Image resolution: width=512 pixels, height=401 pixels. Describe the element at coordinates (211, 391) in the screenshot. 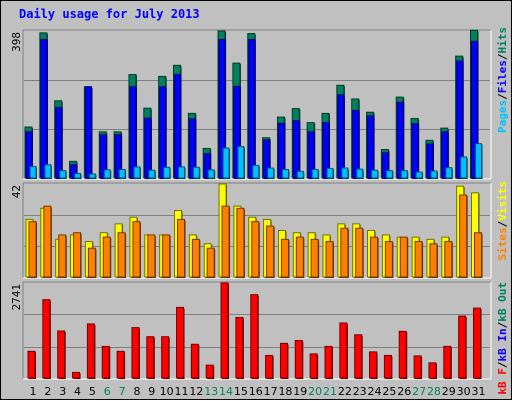

I see `x-tick-label: 13` at that location.